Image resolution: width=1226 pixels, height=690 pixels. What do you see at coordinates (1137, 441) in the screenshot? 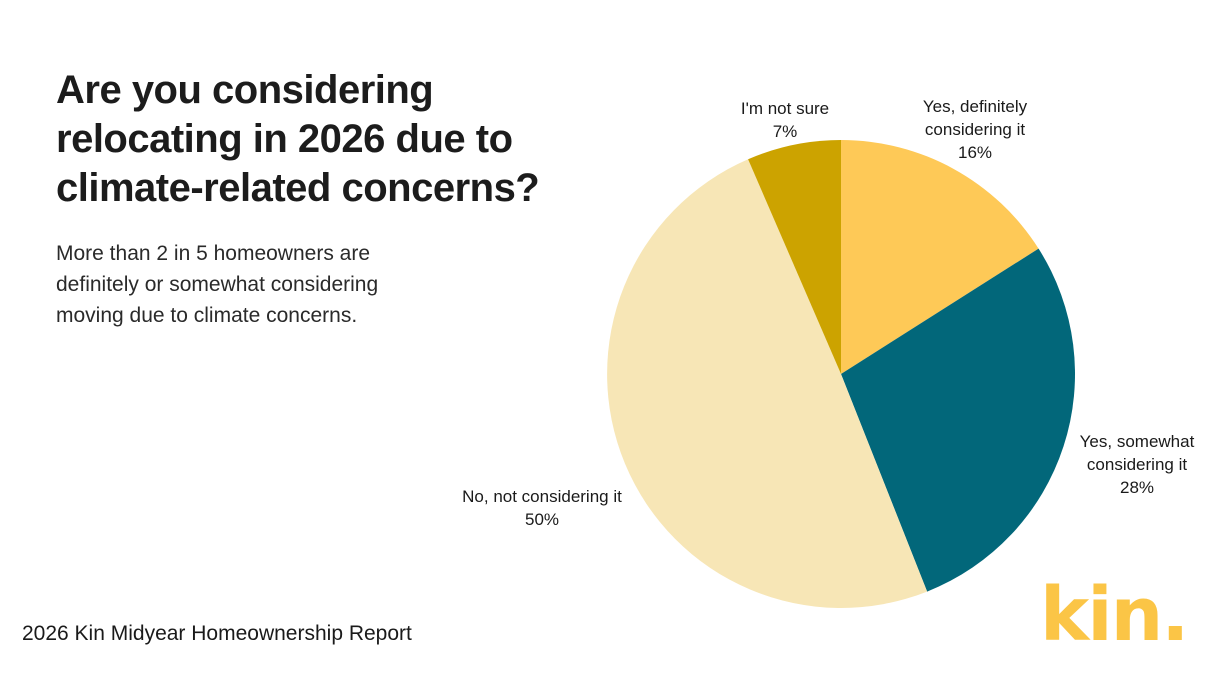
I see `slice-category-label: Yes, somewhat` at bounding box center [1137, 441].